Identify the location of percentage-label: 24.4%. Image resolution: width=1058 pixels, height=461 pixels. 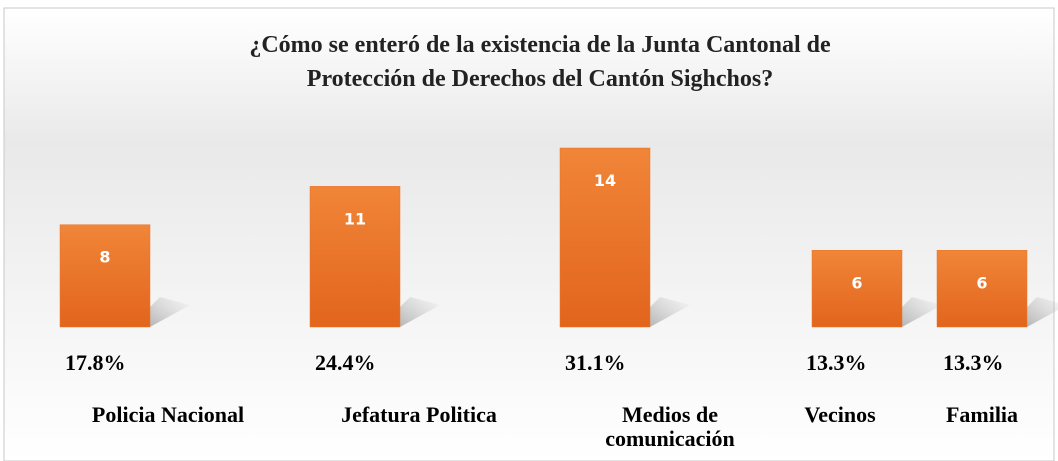
(345, 362).